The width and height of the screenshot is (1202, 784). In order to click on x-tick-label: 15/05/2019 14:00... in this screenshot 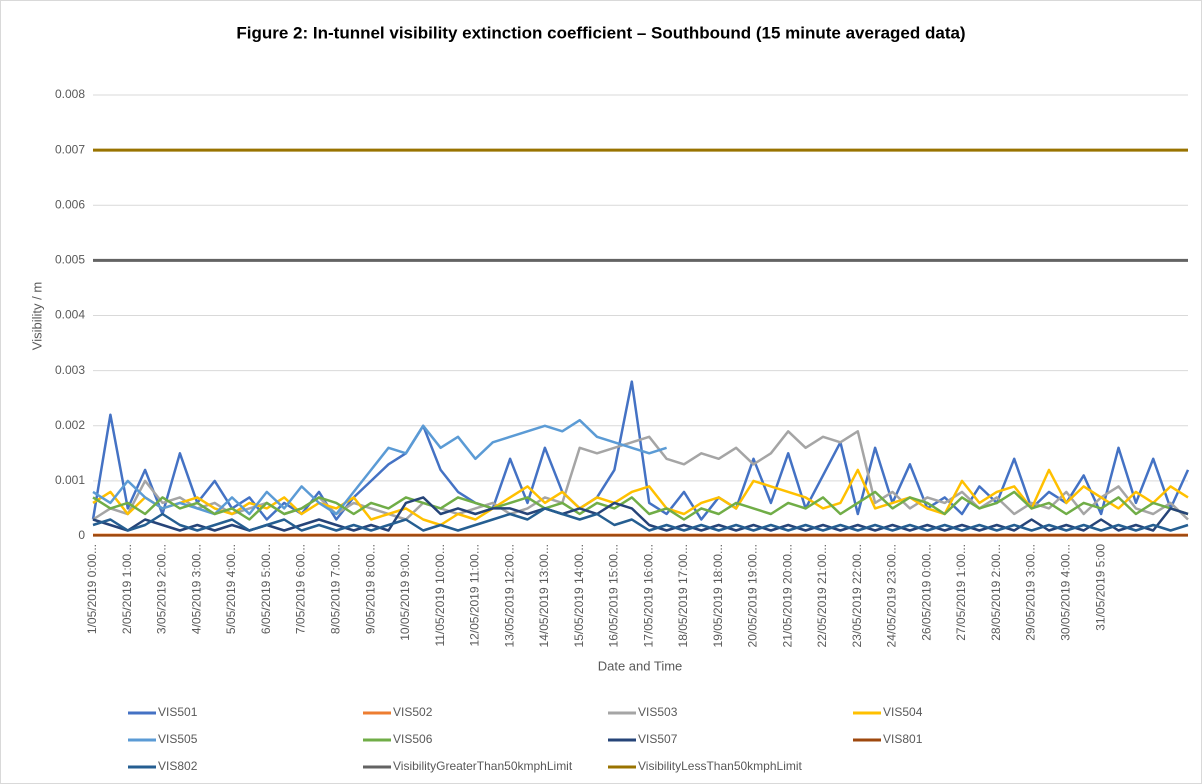, I will do `click(579, 595)`.